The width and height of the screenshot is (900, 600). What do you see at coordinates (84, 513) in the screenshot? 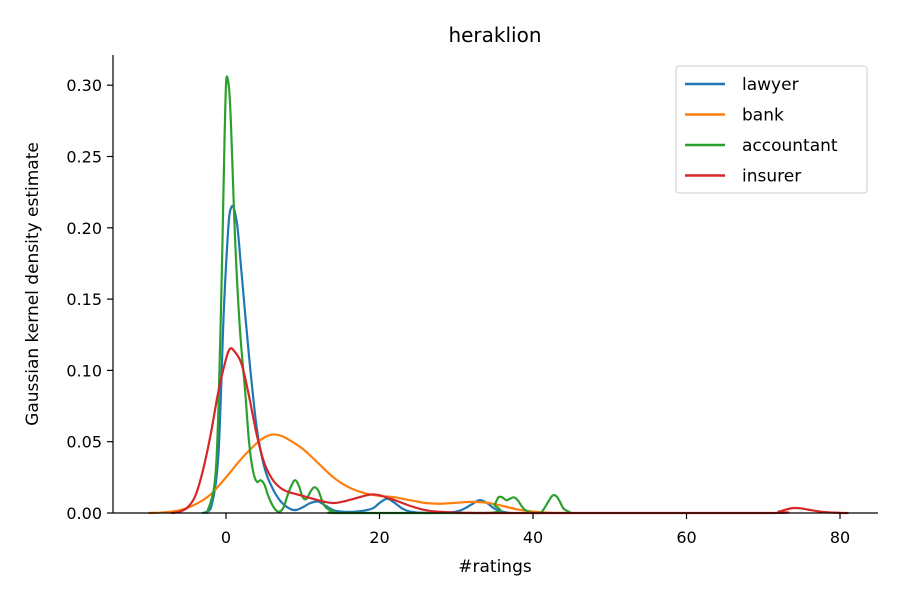
I see `y-tick-label: 0.00` at bounding box center [84, 513].